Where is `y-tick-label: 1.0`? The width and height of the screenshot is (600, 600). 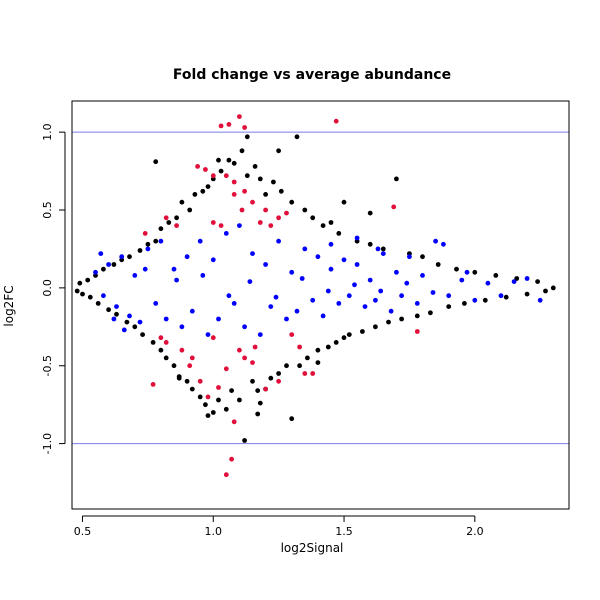
y-tick-label: 1.0 is located at coordinates (47, 132).